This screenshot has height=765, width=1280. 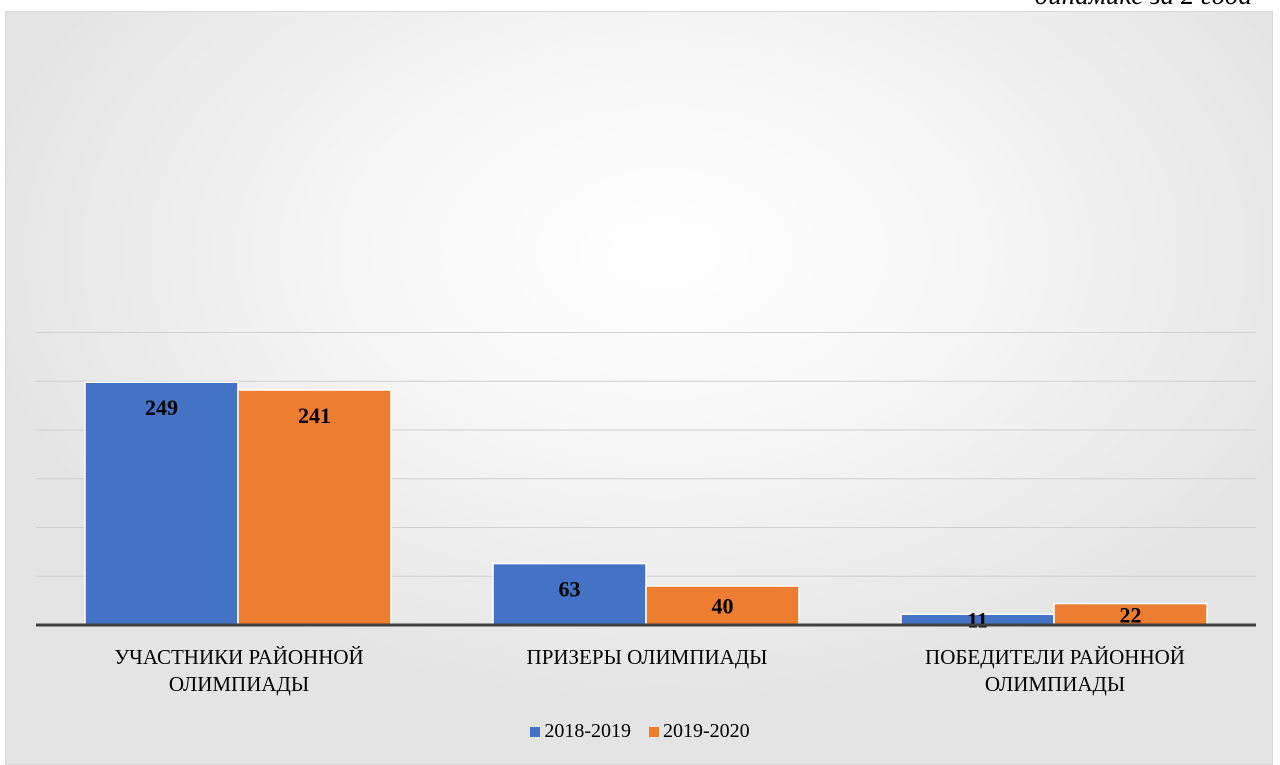 I want to click on data-label: 249, so click(x=161, y=407).